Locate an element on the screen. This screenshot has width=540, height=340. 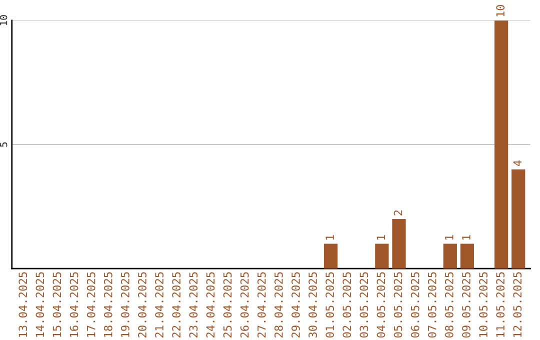
y-tick-label: 5 is located at coordinates (4, 144).